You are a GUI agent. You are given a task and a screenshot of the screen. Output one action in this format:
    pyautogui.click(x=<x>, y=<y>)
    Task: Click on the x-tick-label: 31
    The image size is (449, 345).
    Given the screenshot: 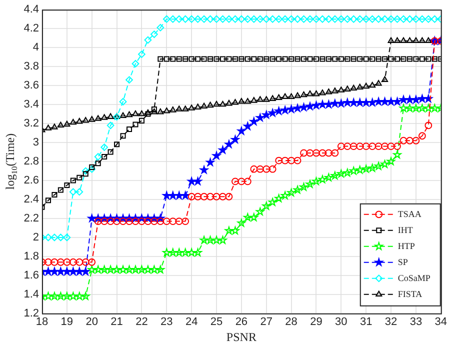 What is the action you would take?
    pyautogui.click(x=366, y=322)
    